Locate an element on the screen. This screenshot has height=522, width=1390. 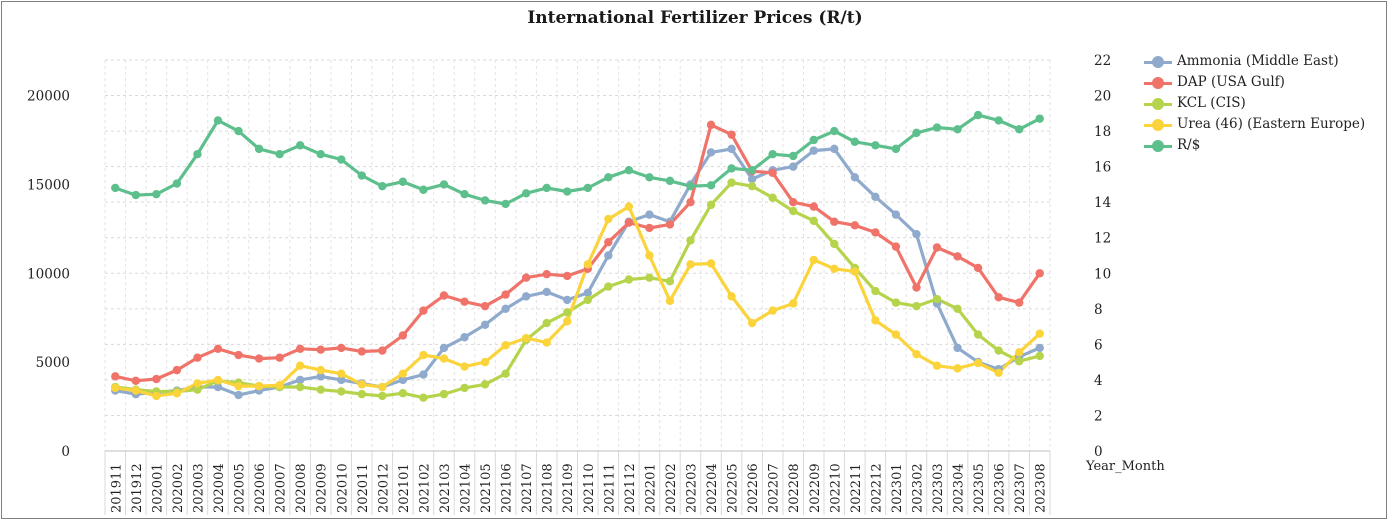
x-tick-label: 202304 is located at coordinates (959, 488).